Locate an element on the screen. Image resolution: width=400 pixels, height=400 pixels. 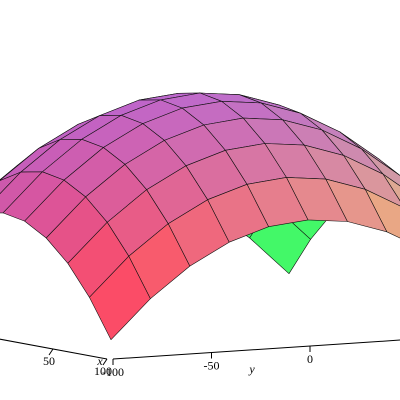
x-tick-label: 100 is located at coordinates (103, 371).